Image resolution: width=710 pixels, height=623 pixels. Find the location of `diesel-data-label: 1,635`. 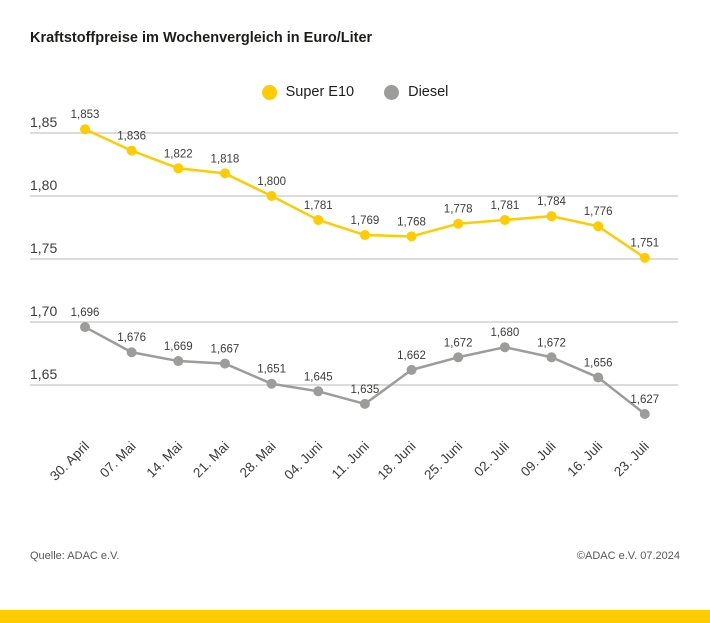

diesel-data-label: 1,635 is located at coordinates (365, 390).